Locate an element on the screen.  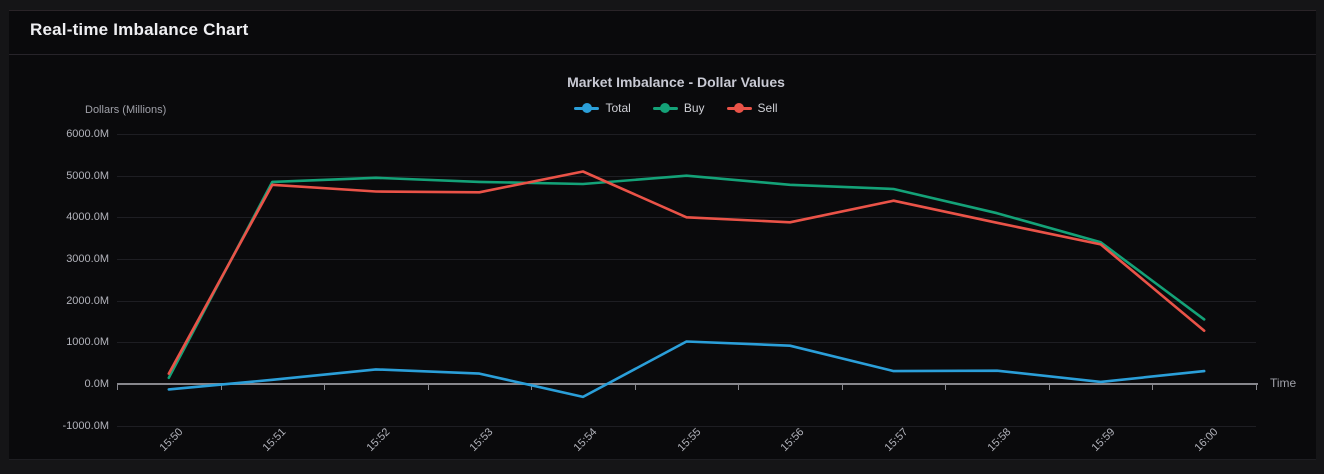
legend-label: Sell is located at coordinates (767, 108).